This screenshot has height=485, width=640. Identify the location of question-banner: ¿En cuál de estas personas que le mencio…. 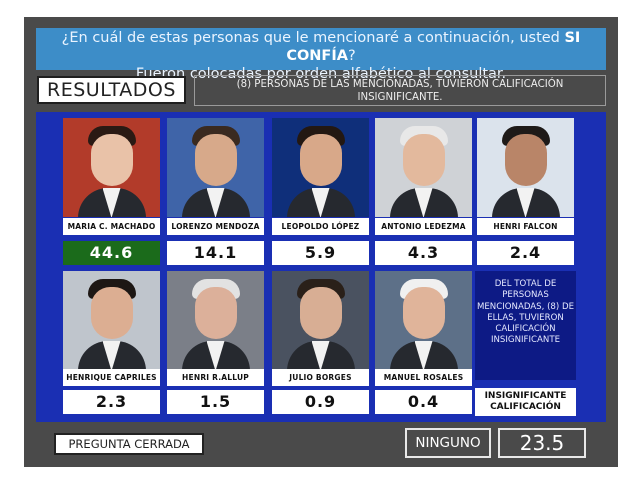
(321, 55).